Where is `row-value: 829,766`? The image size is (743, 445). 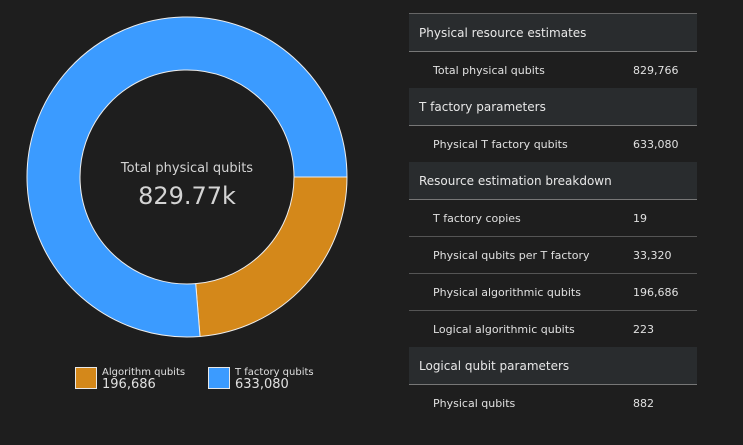 row-value: 829,766 is located at coordinates (656, 70).